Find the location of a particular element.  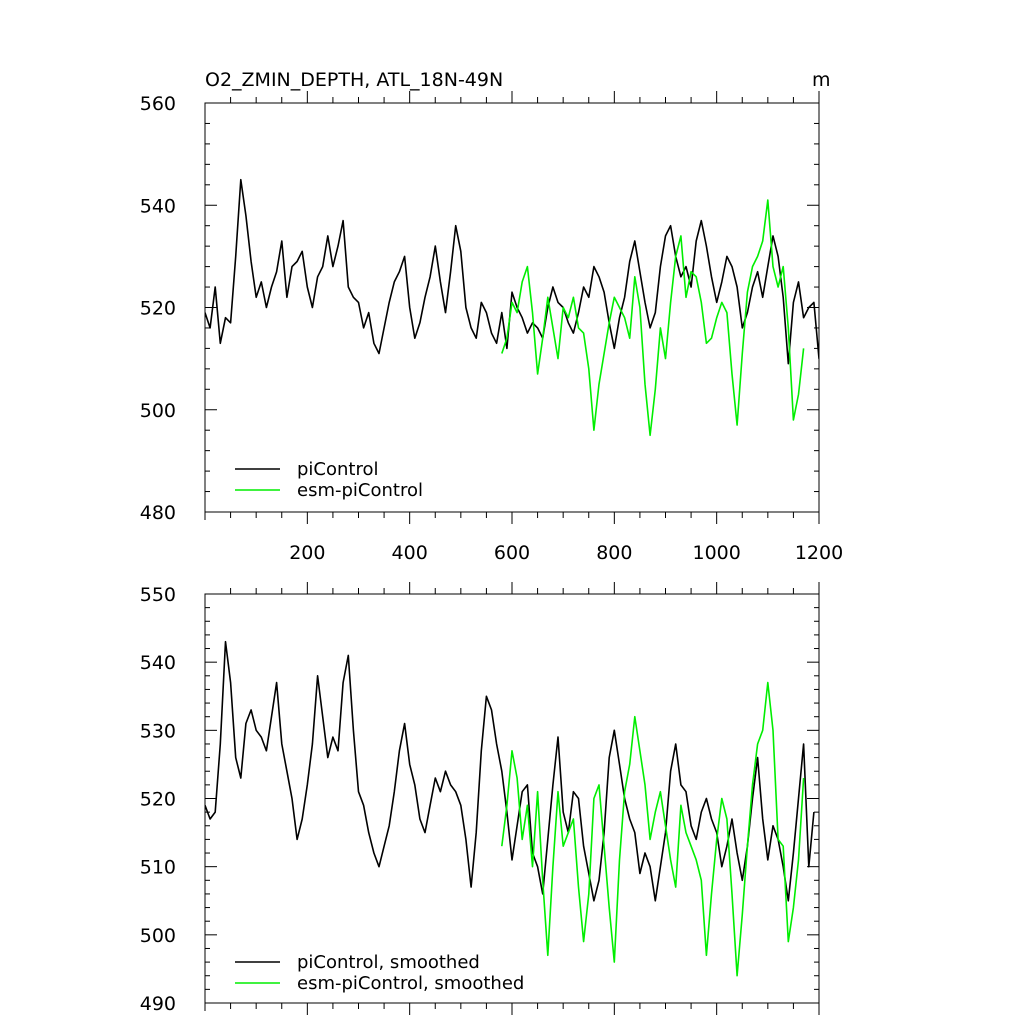

y-tick-label: 550 is located at coordinates (158, 595).